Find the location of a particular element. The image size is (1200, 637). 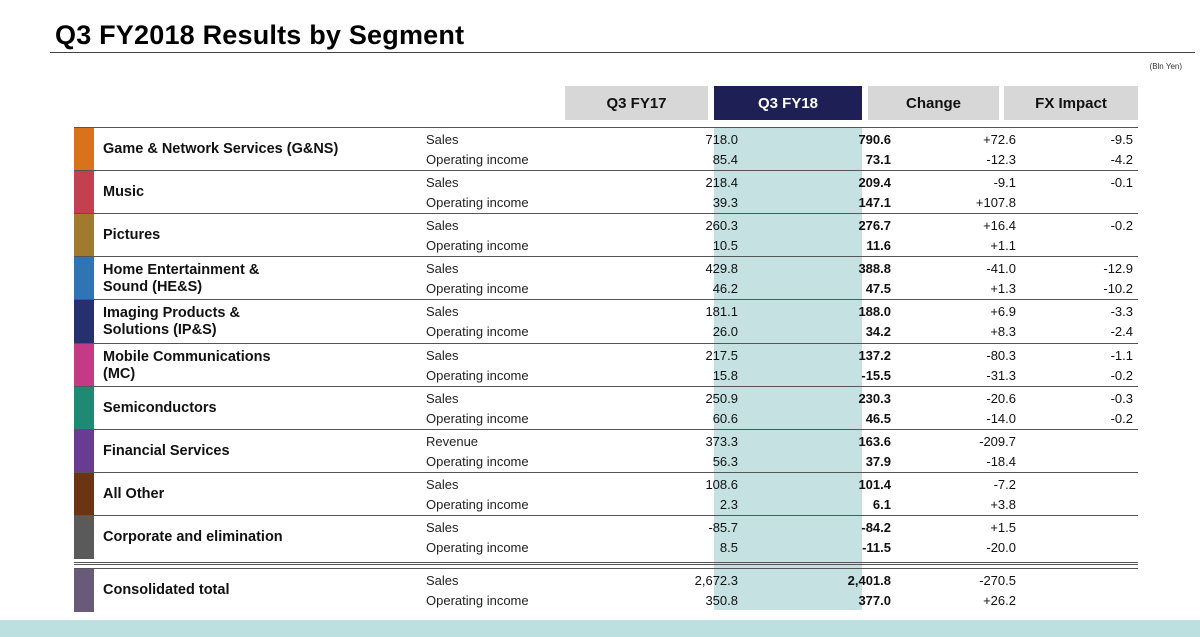

value-fy18: 46.5 is located at coordinates (878, 418).